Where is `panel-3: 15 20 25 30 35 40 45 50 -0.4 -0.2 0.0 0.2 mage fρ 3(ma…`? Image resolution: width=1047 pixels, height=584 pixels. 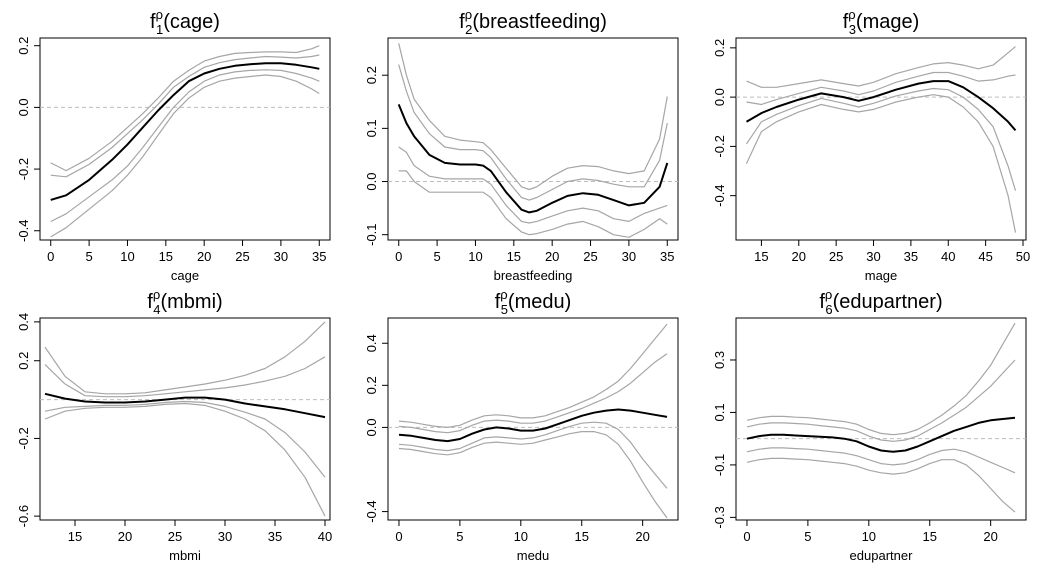
panel-3: 15 20 25 30 35 40 45 50 -0.4 -0.2 0.0 0.2 mage fρ 3(ma… is located at coordinates (871, 145).